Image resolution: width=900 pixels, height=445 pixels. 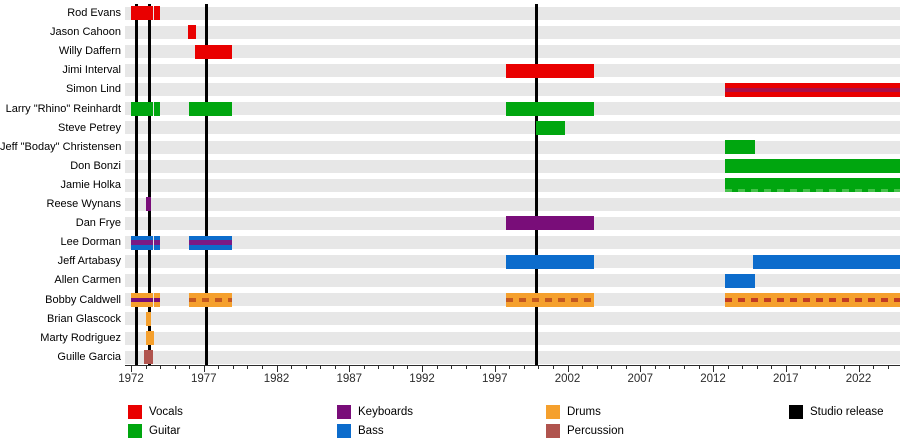 What do you see at coordinates (512, 281) in the screenshot?
I see `member-row-allen-carmen` at bounding box center [512, 281].